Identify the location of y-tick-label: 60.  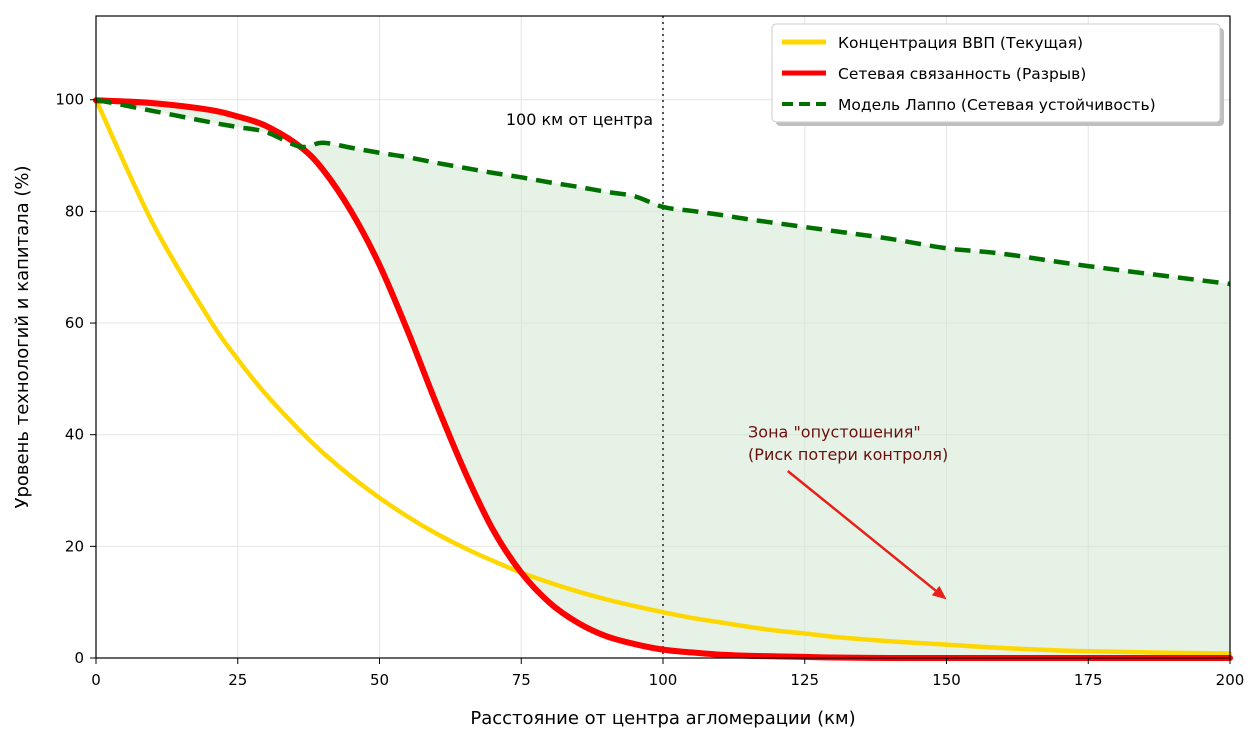
(74, 323).